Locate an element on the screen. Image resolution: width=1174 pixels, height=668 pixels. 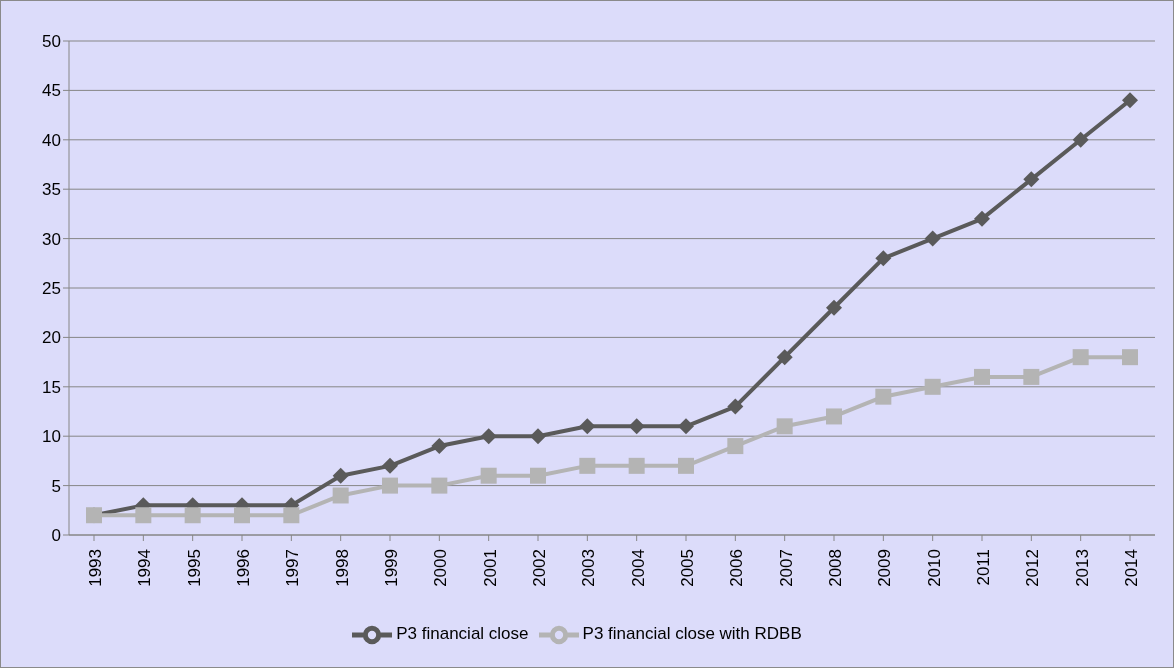
x-tick-label: 2012 is located at coordinates (1033, 568).